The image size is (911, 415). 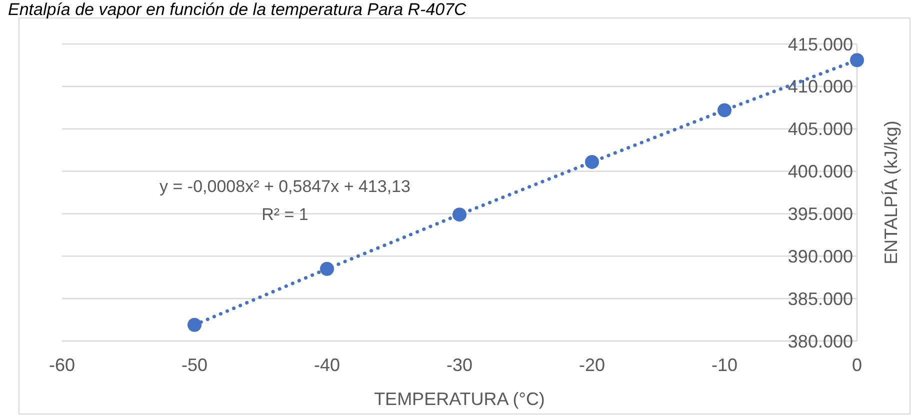 I want to click on x-tick-label: -30, so click(x=459, y=365).